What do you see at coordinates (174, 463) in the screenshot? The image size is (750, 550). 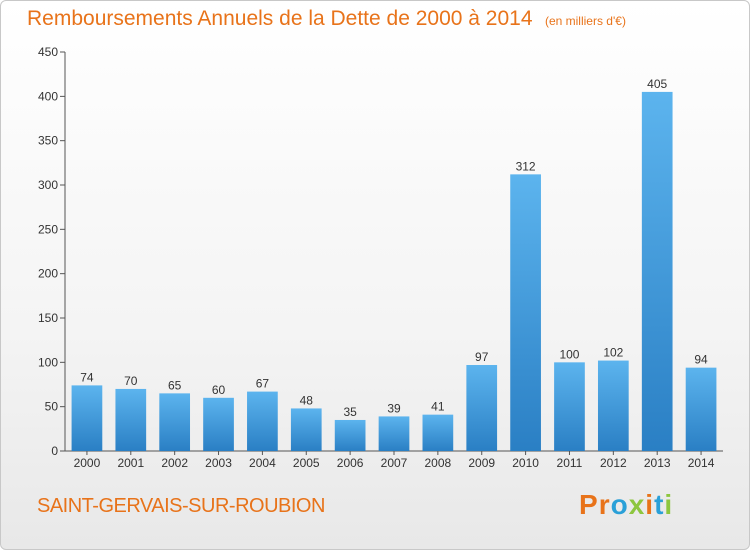 I see `x-tick-label-2002: 2002` at bounding box center [174, 463].